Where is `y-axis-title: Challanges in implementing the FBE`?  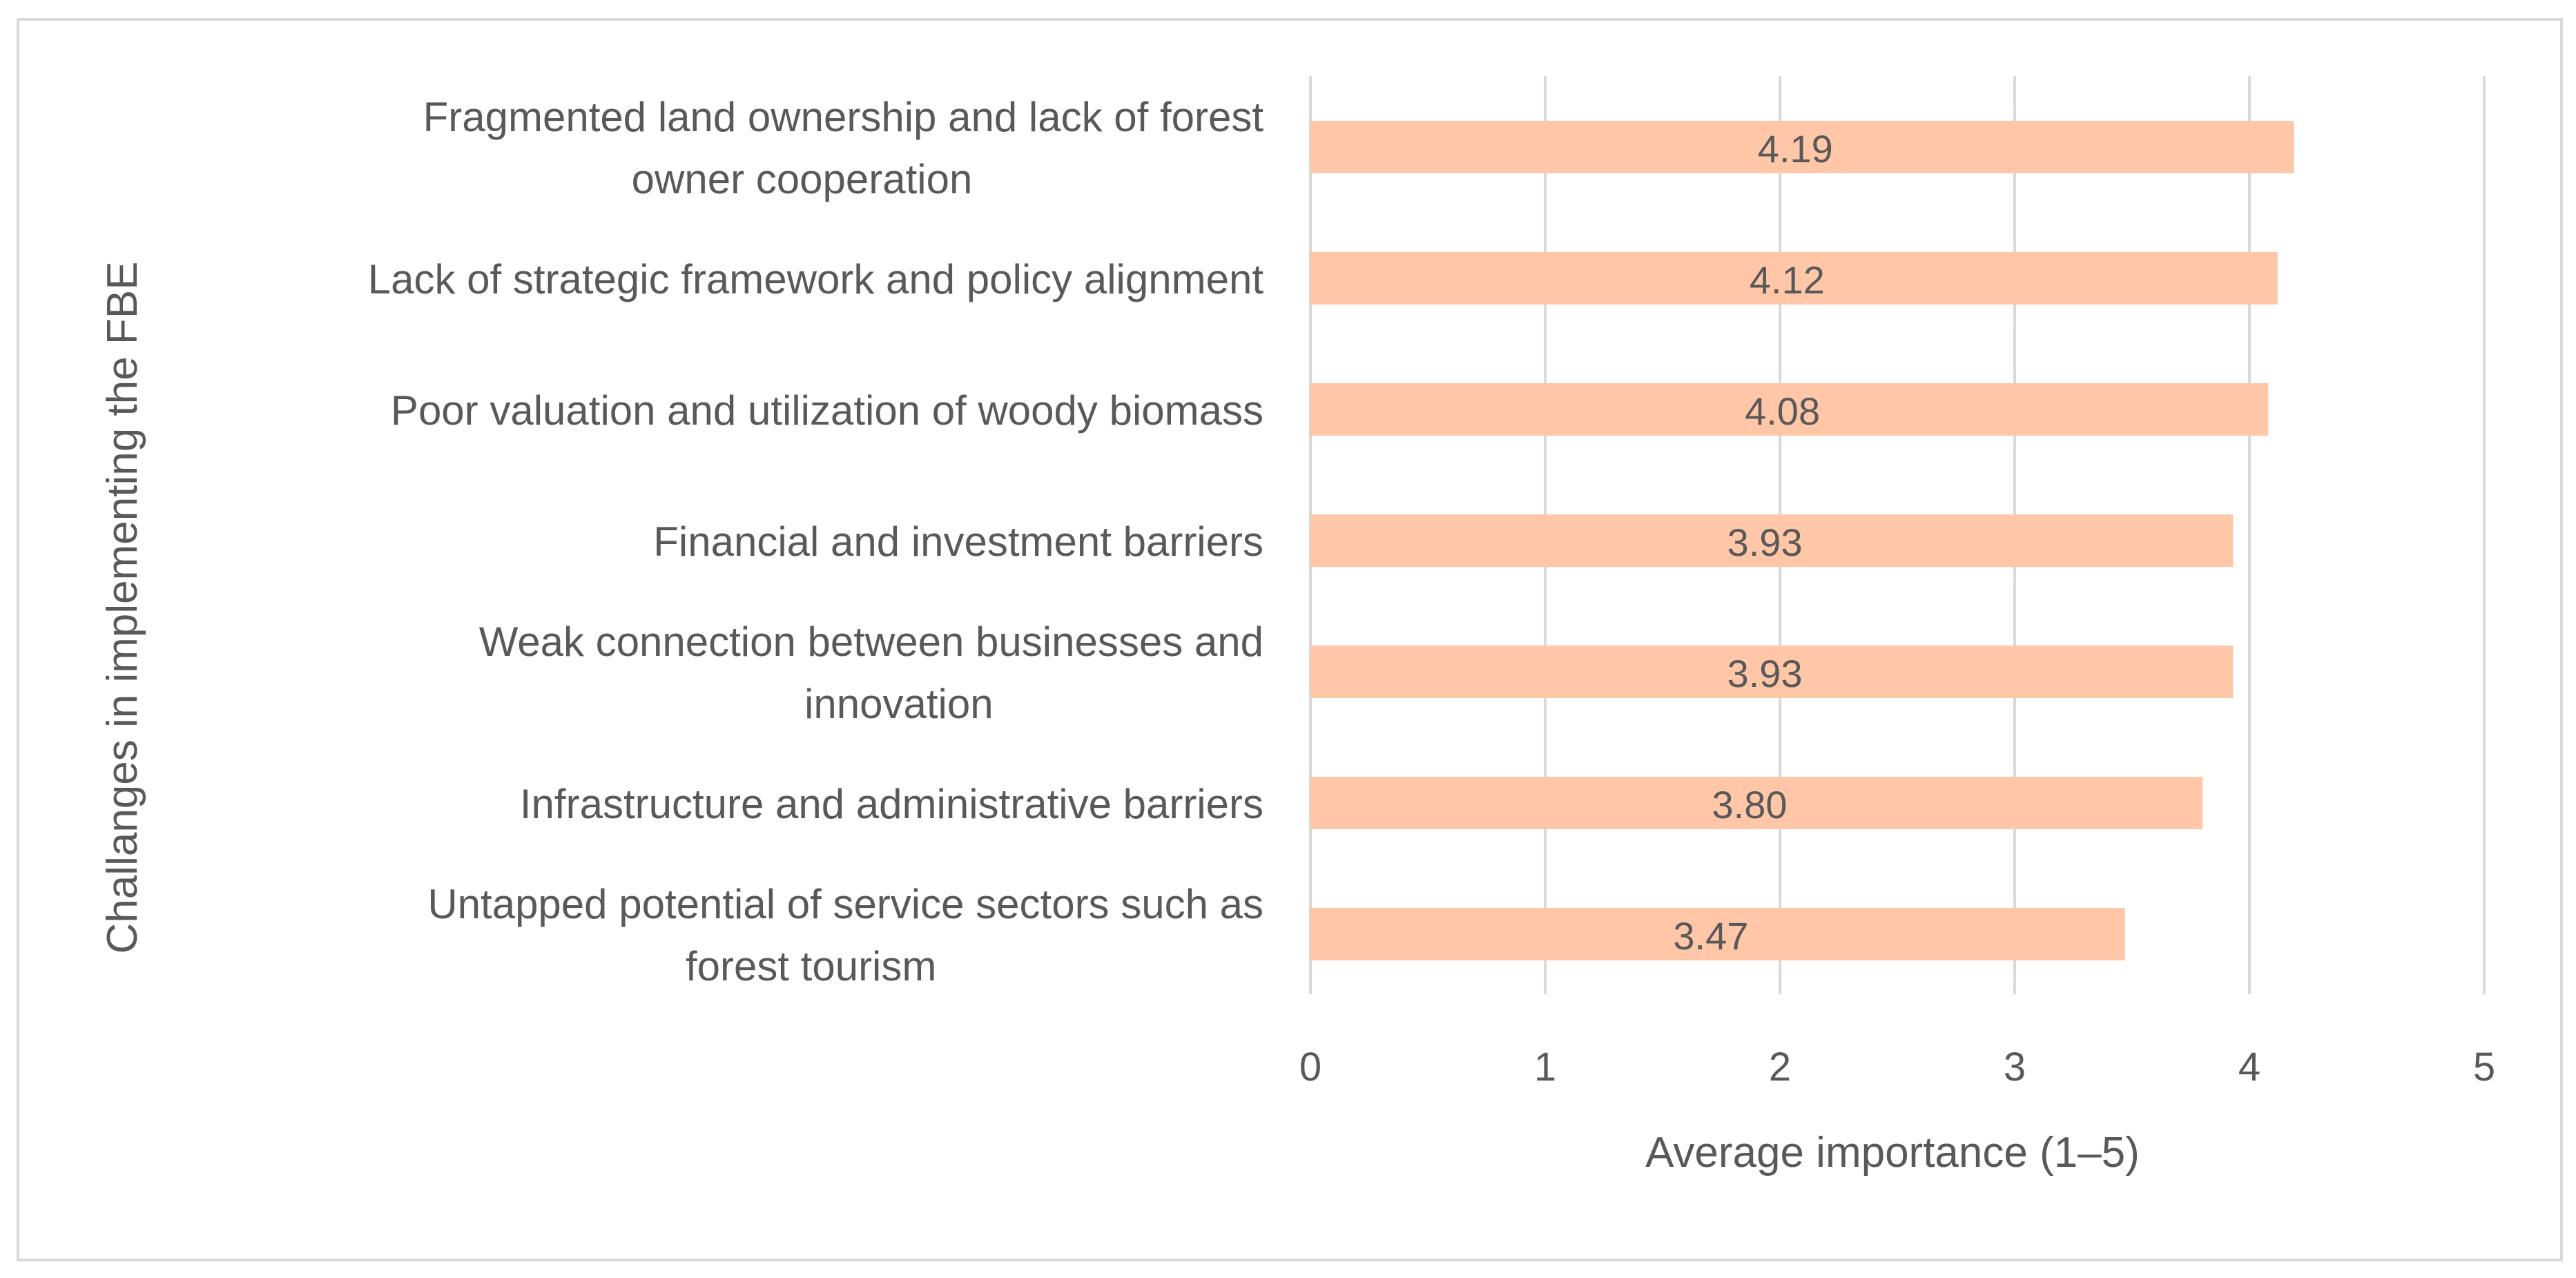
y-axis-title: Challanges in implementing the FBE is located at coordinates (123, 608).